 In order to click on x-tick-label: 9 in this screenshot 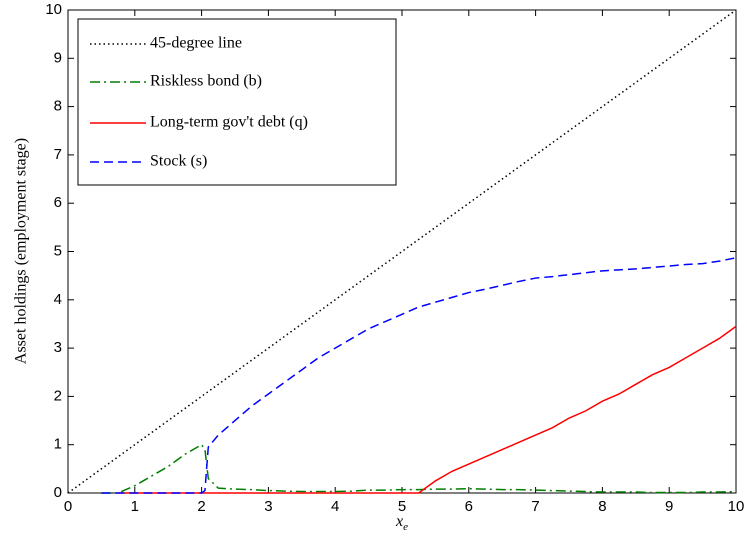, I will do `click(669, 506)`.